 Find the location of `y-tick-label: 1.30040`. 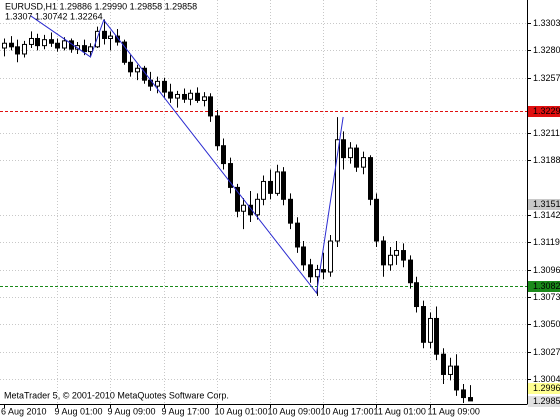

y-tick-label: 1.30040 is located at coordinates (546, 379).